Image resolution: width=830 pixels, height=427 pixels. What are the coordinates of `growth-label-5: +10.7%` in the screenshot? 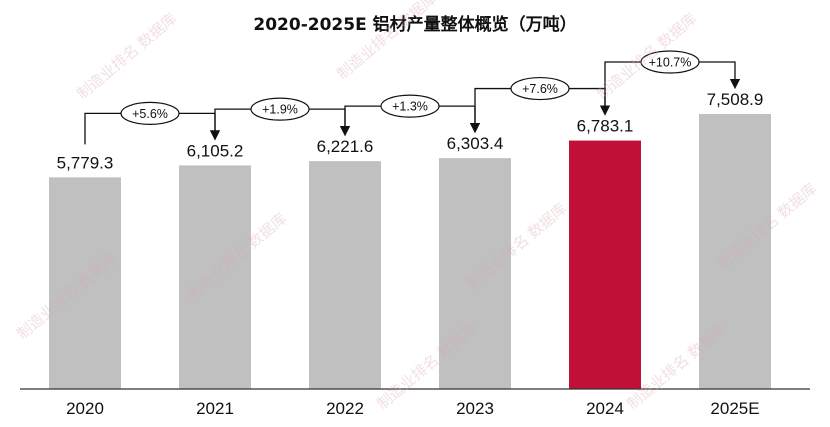 It's located at (670, 63).